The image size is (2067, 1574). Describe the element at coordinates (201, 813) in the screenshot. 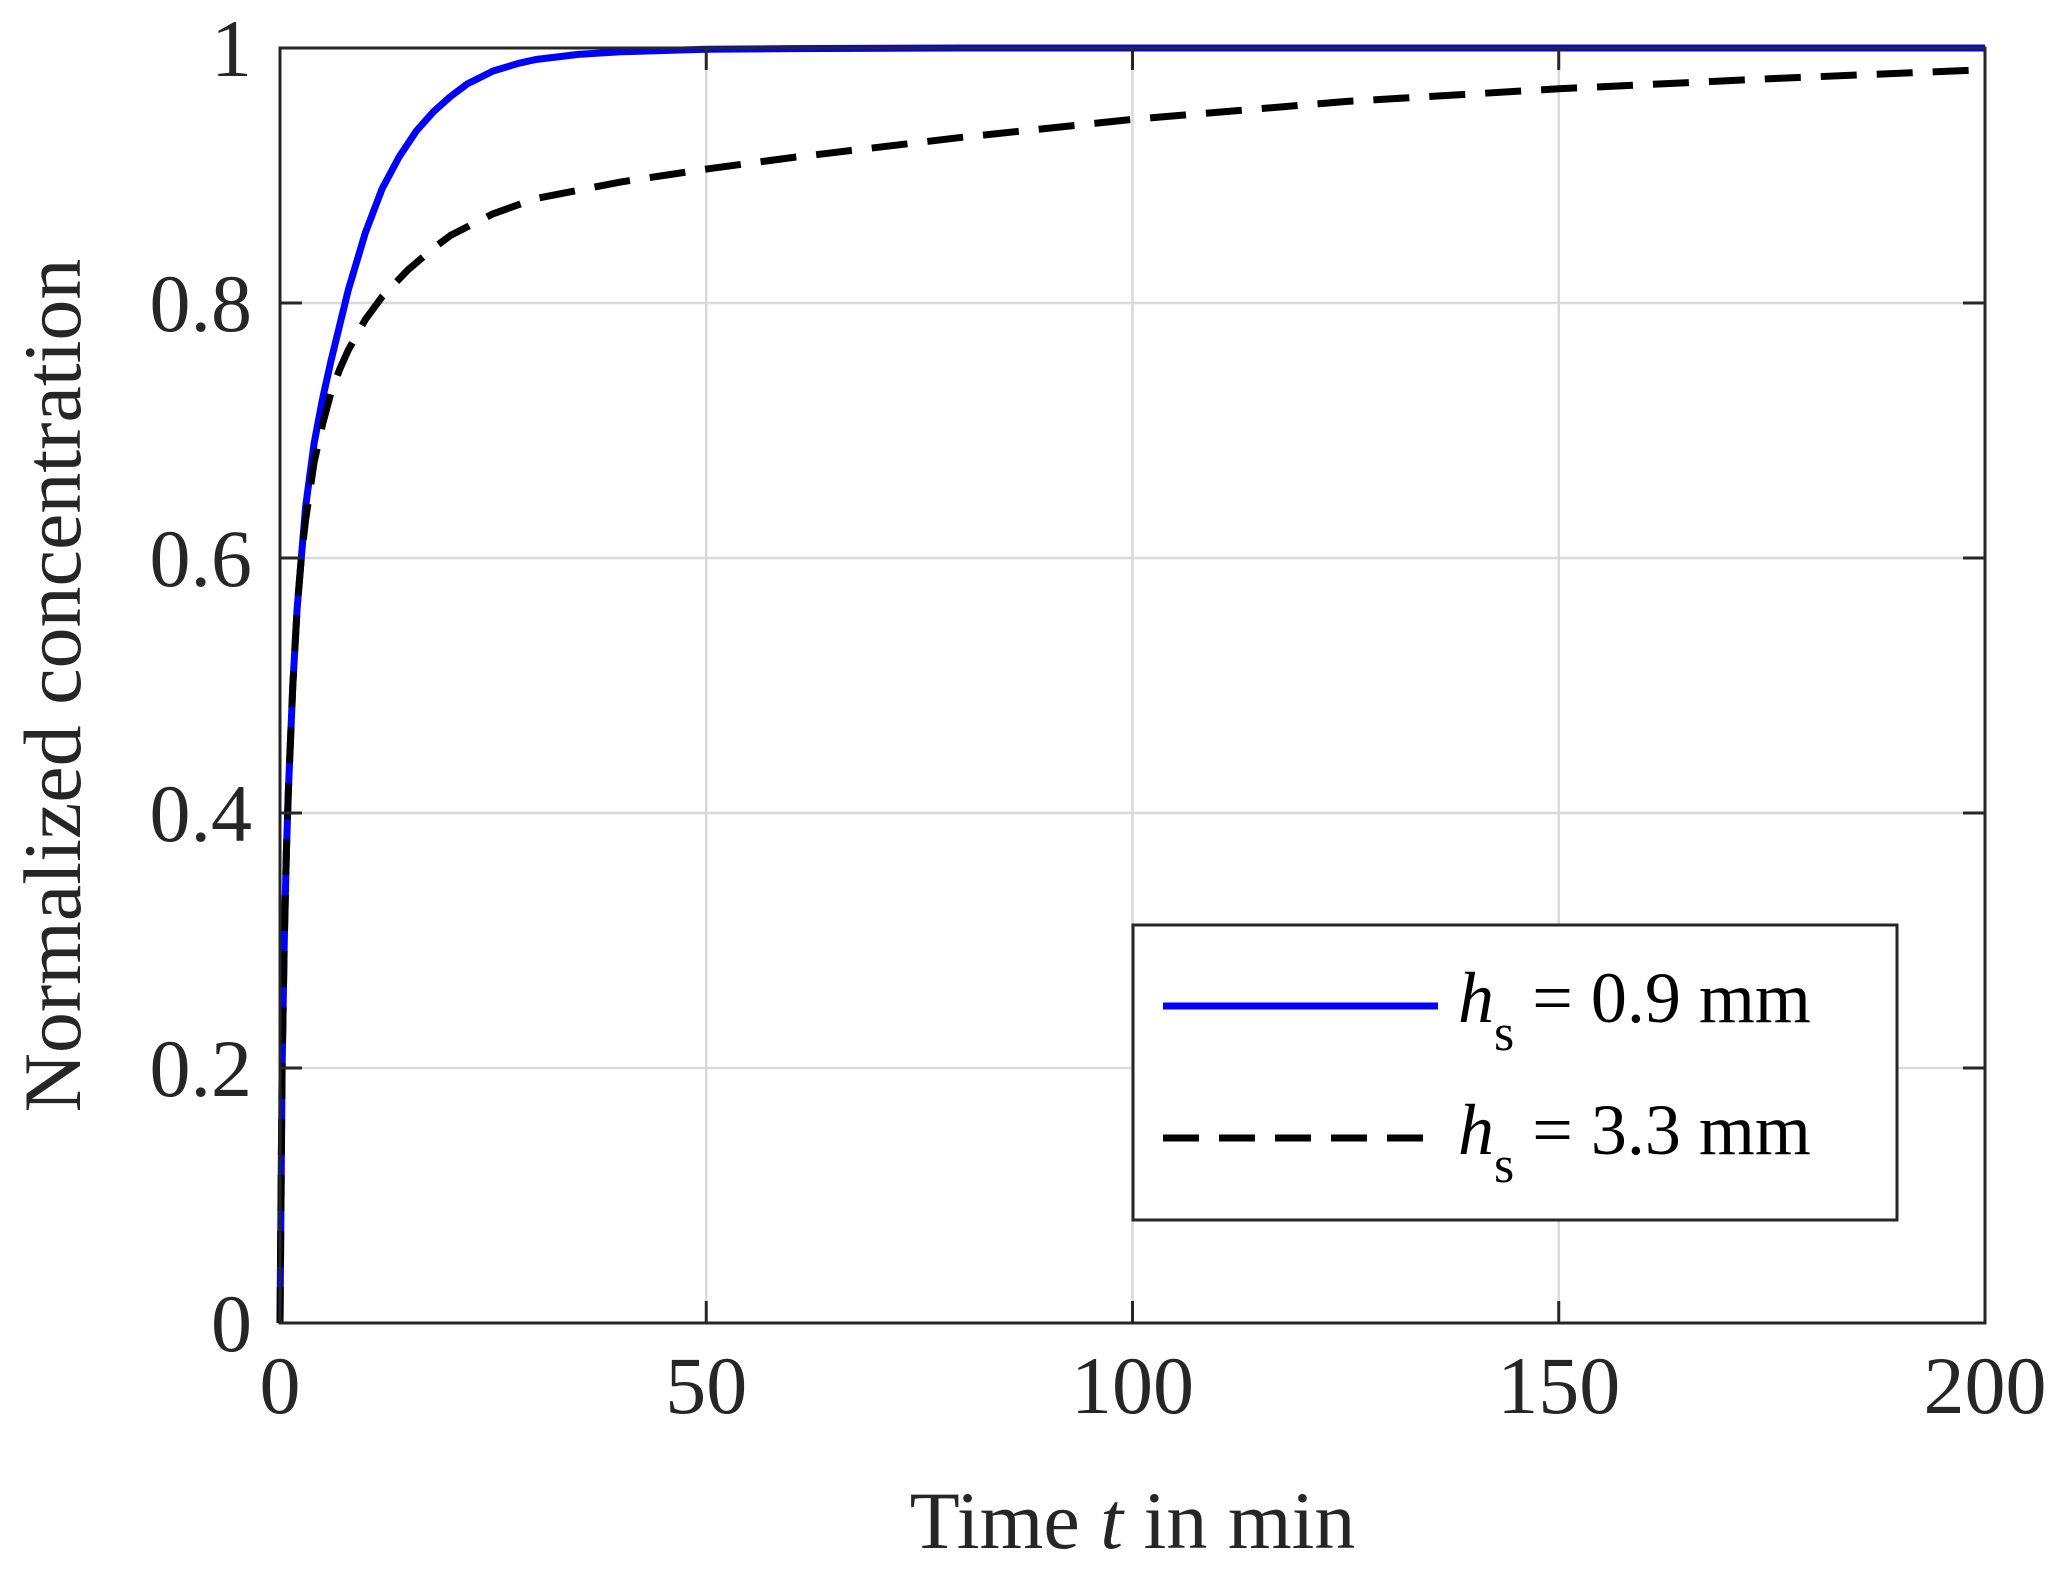

I see `y-tick-label: 0.4` at that location.